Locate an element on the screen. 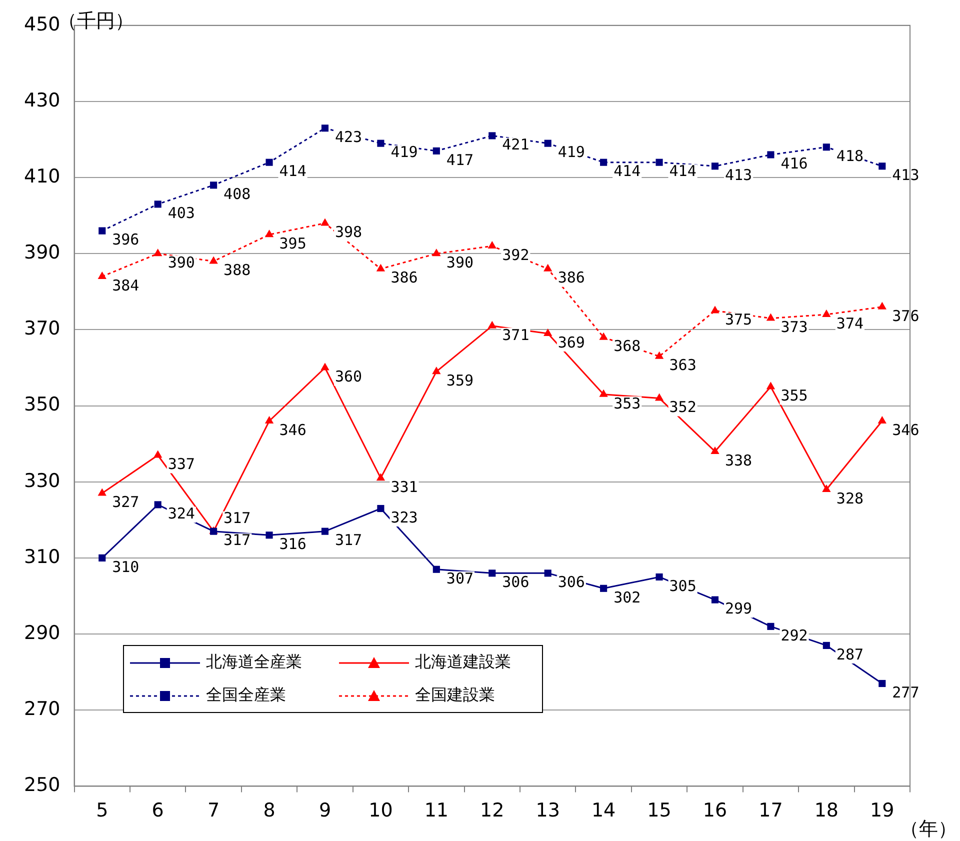  data-label: 316 is located at coordinates (292, 544).